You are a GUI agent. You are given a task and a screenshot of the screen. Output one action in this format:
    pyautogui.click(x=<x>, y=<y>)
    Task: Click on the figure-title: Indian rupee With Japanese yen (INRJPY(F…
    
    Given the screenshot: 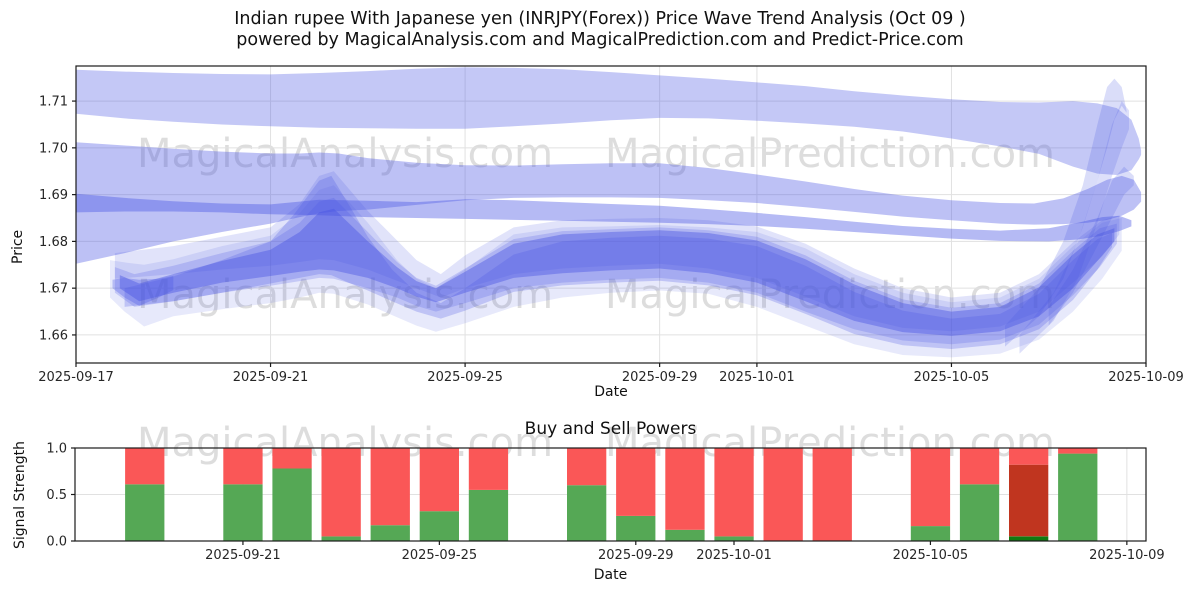 What is the action you would take?
    pyautogui.click(x=600, y=30)
    